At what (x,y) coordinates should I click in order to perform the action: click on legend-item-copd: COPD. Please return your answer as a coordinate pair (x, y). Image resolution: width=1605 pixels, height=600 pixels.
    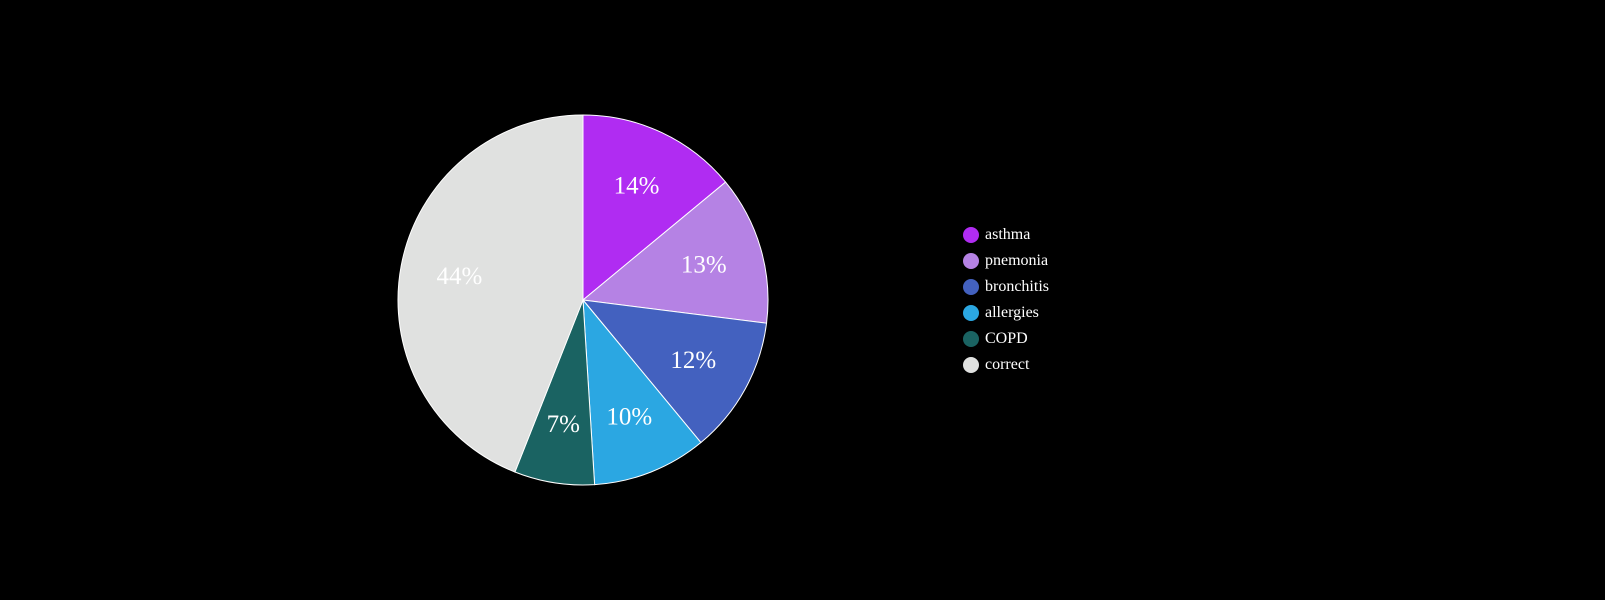
    Looking at the image, I should click on (1006, 339).